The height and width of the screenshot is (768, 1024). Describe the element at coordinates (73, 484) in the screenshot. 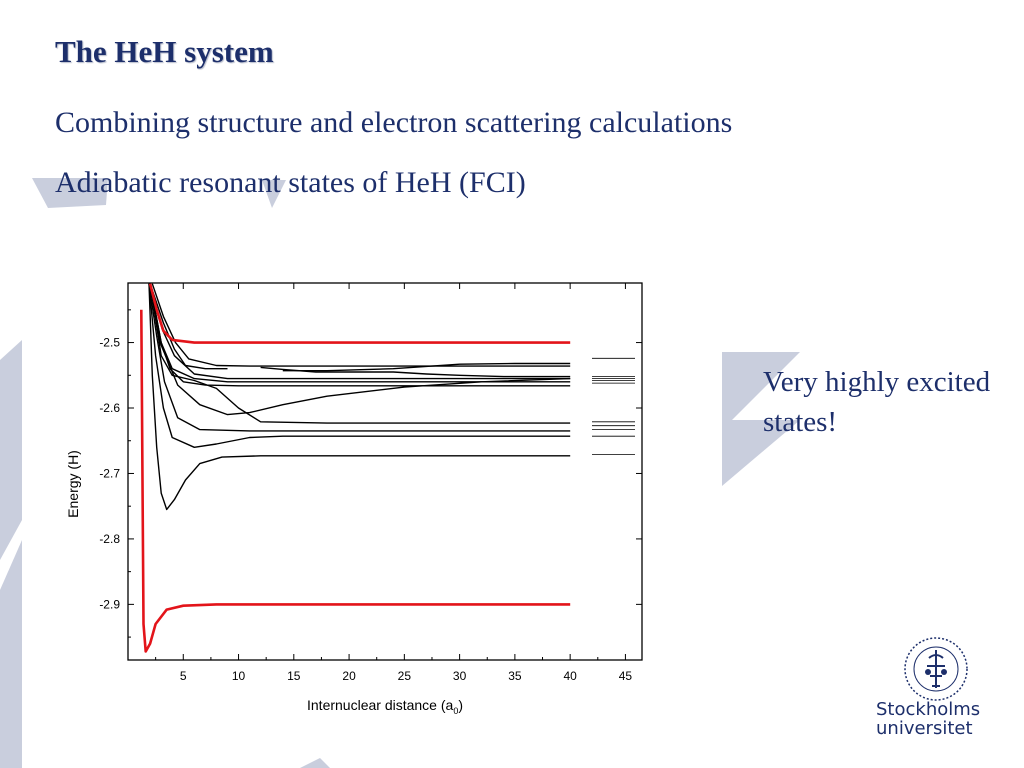

I see `y-axis-label: Energy (H)` at that location.